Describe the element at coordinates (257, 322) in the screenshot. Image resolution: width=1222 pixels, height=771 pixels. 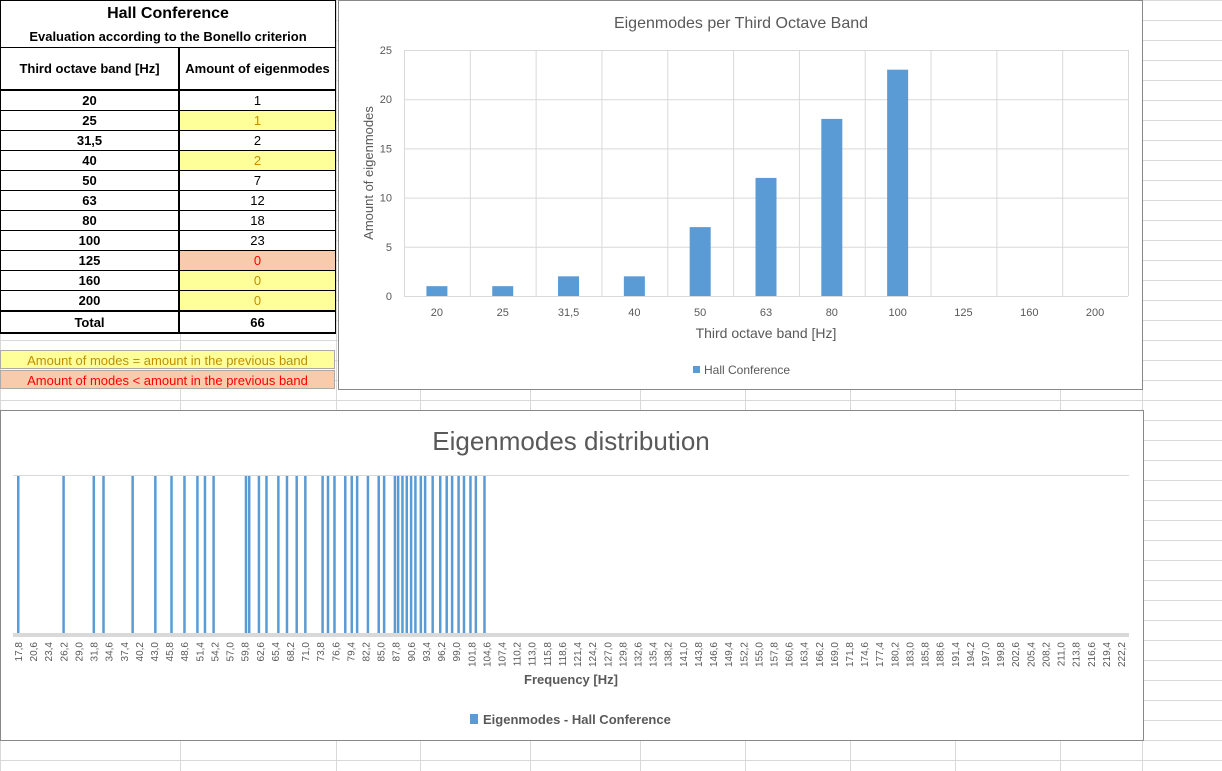
I see `total-value: 66` at that location.